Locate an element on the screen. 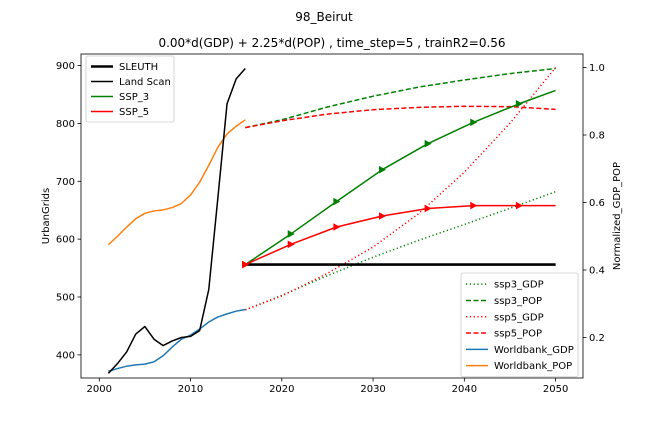 The height and width of the screenshot is (432, 648). legend-left: SLEUTH Land Scan SSP_3 SSP_5 is located at coordinates (130, 89).